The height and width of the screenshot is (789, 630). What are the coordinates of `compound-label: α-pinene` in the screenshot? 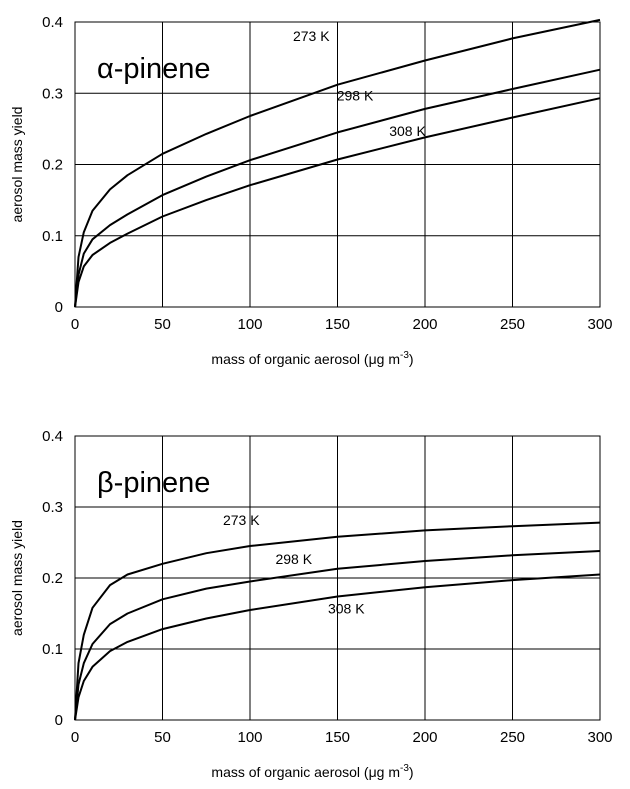 It's located at (154, 69).